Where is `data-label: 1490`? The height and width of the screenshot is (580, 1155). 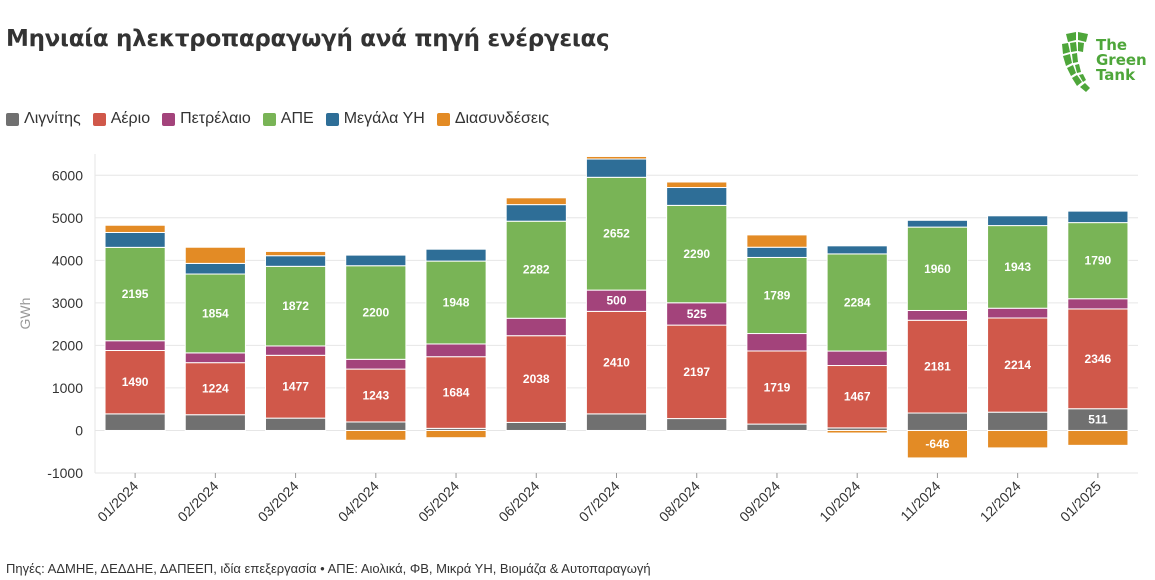 data-label: 1490 is located at coordinates (135, 382).